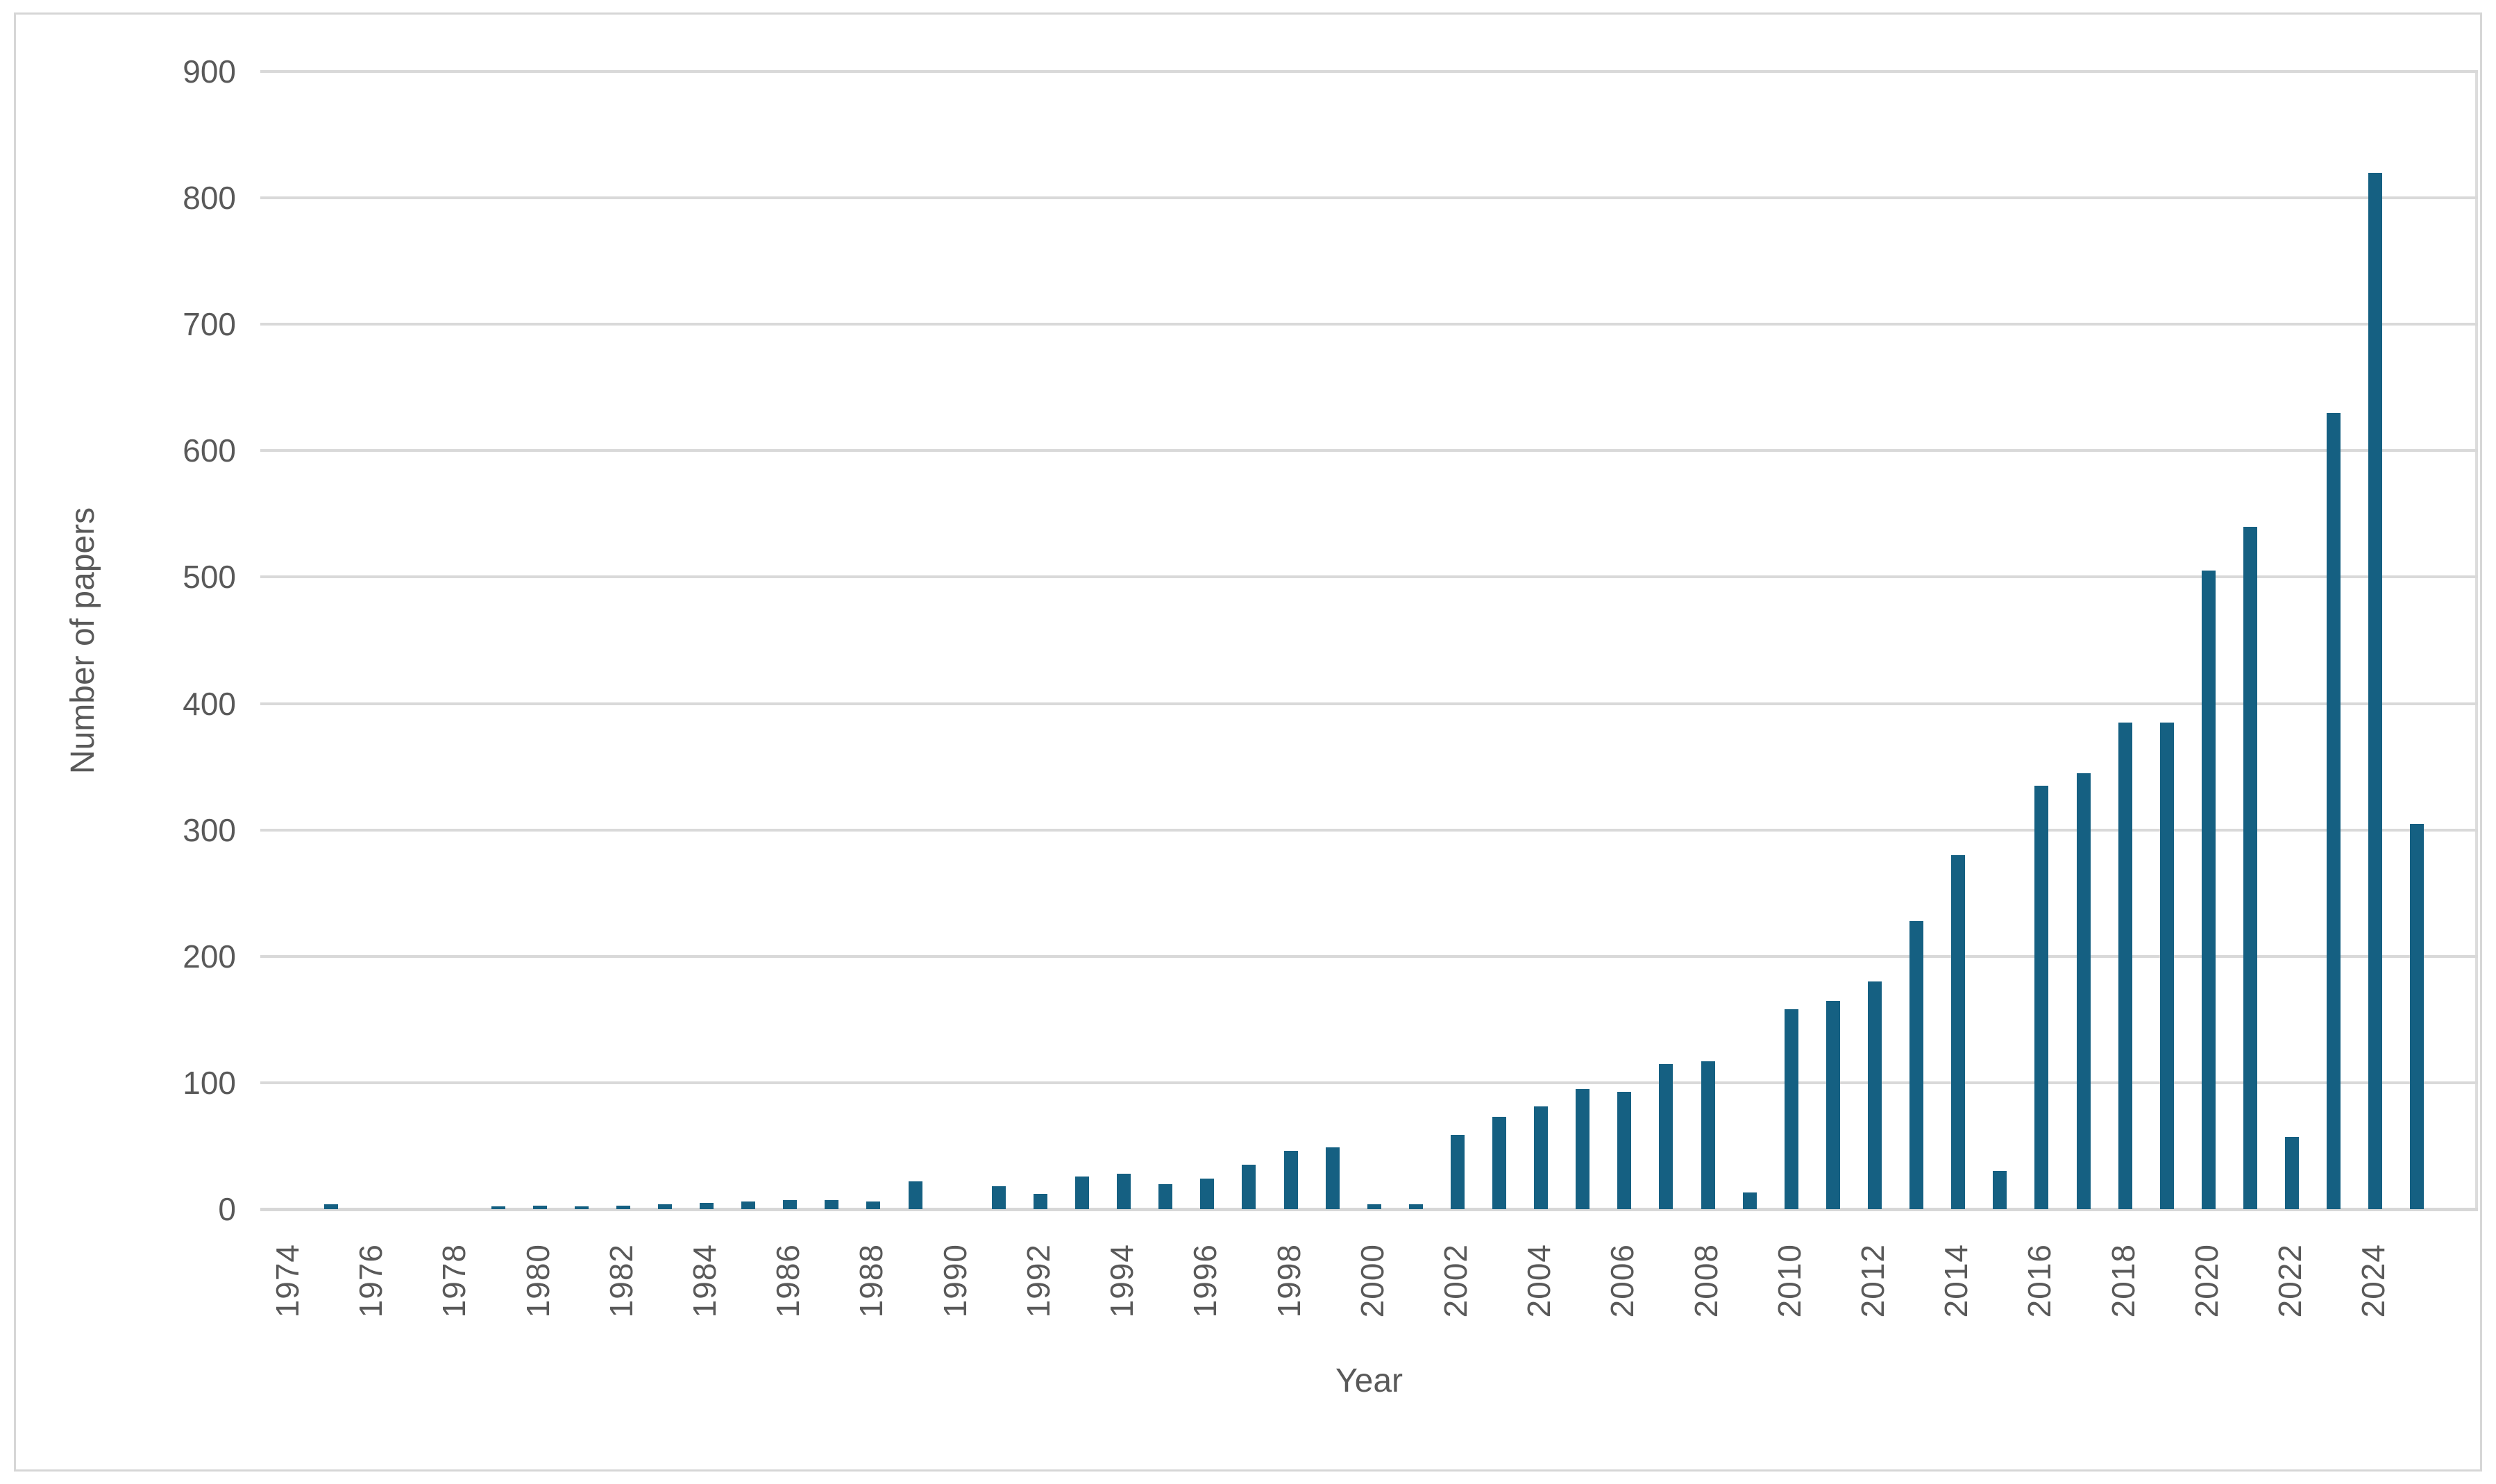  Describe the element at coordinates (83, 640) in the screenshot. I see `y-axis-title: Number of papers` at that location.